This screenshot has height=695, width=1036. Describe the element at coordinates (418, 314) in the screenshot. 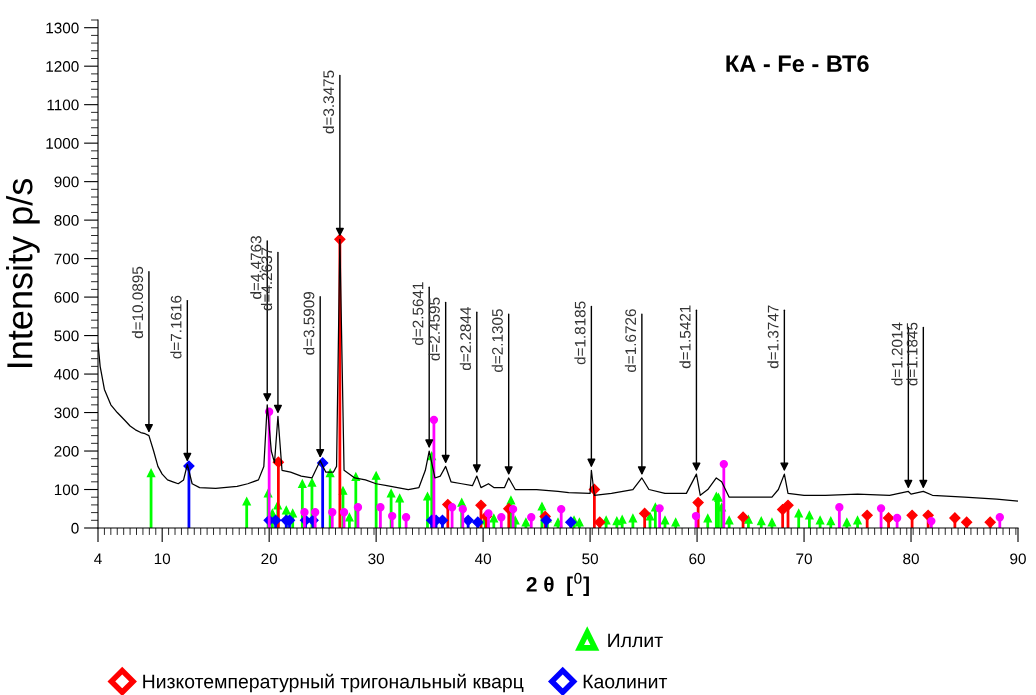

I see `annotation: d=2.5641` at that location.